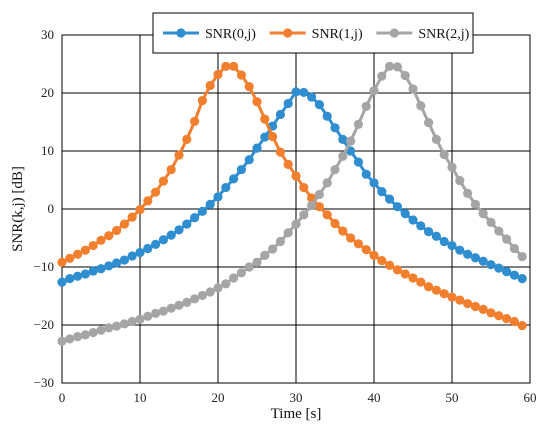  What do you see at coordinates (443, 34) in the screenshot?
I see `legend-label: SNR(2,j)` at bounding box center [443, 34].